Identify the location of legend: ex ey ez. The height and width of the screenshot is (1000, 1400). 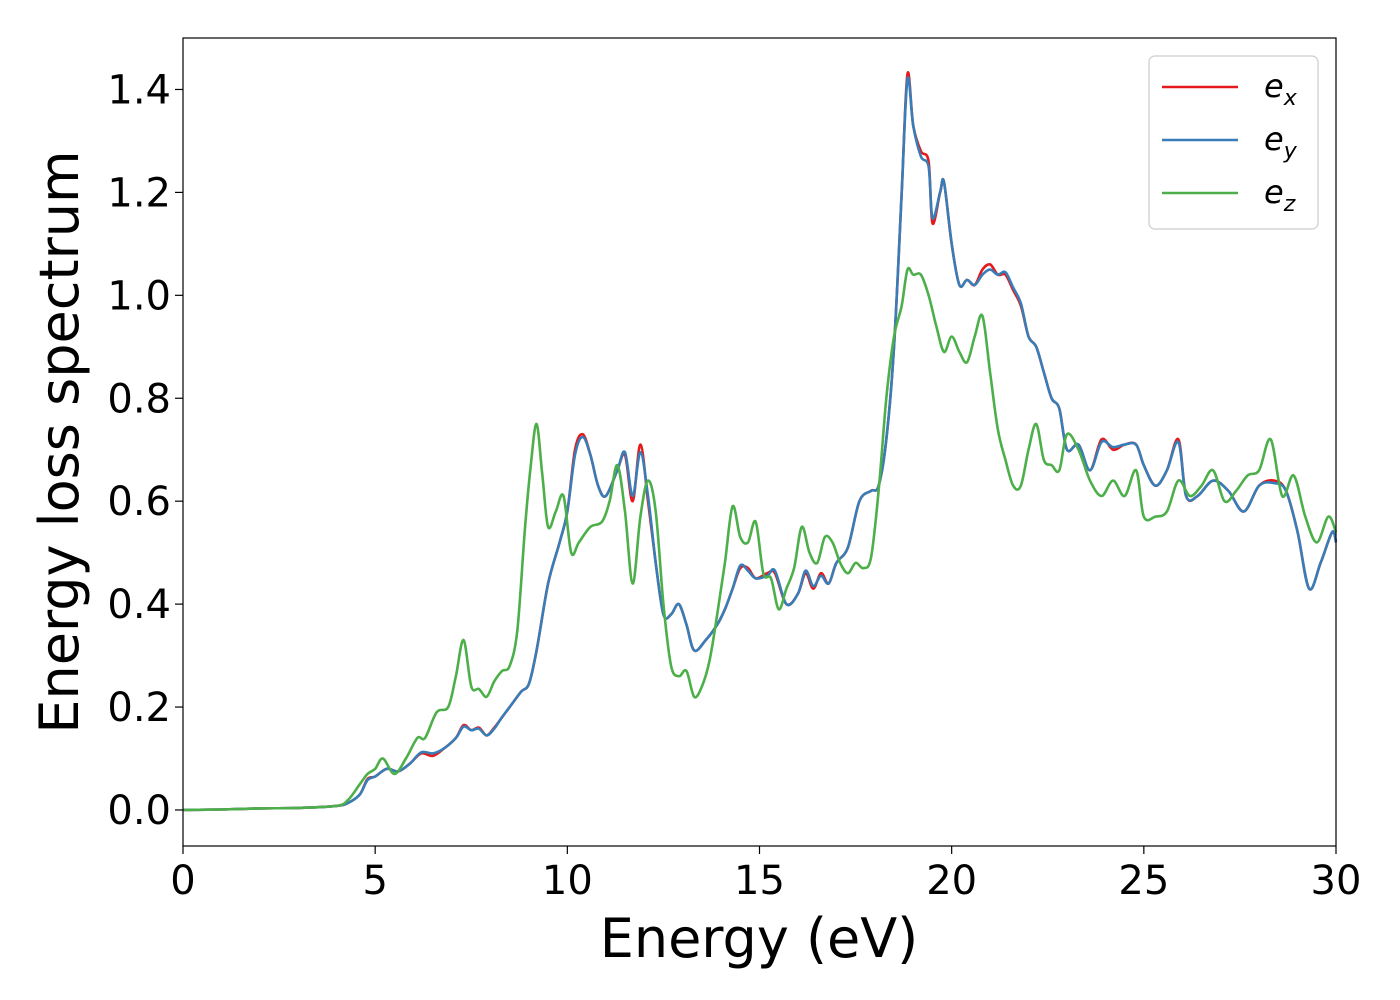
(1233, 142).